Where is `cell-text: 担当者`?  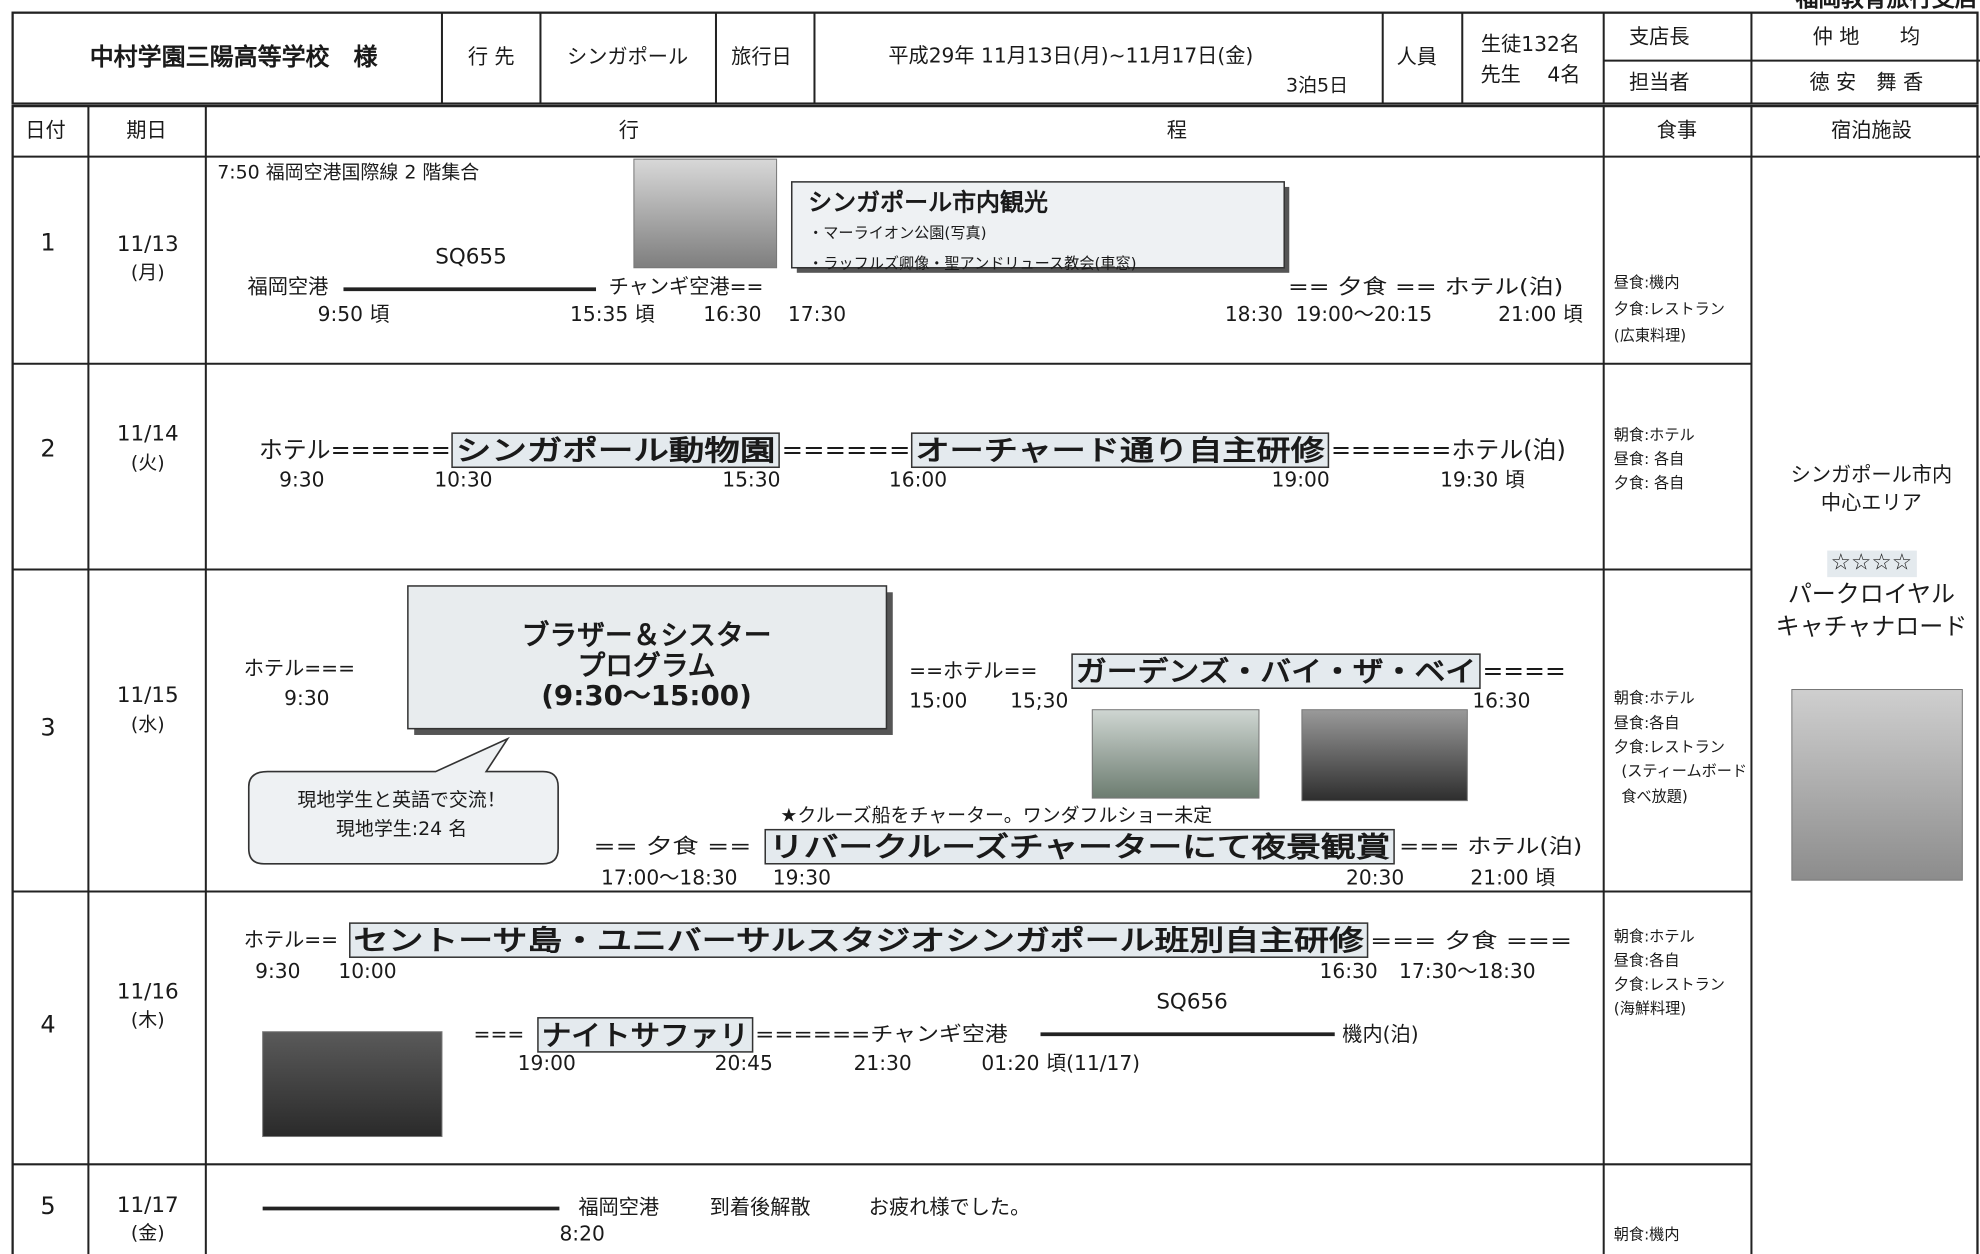 cell-text: 担当者 is located at coordinates (1659, 82).